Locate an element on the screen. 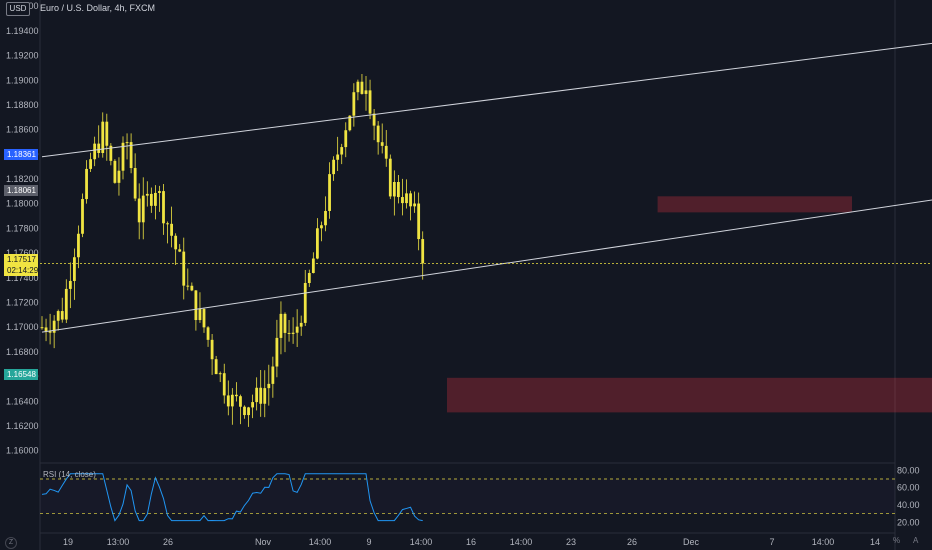  price-tick-label: 1.18600 is located at coordinates (22, 130).